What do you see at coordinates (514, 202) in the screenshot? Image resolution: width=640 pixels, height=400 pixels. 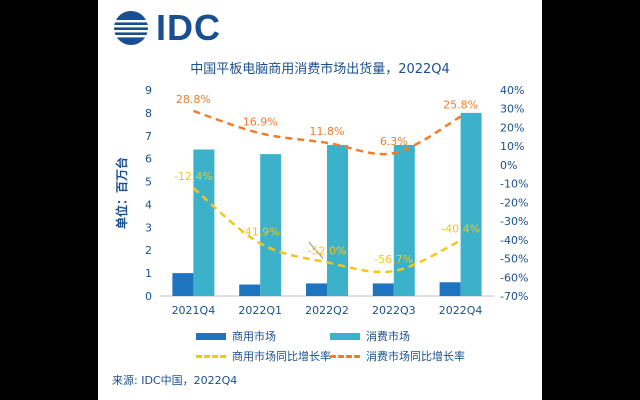 I see `y2-tick-label: -20%` at bounding box center [514, 202].